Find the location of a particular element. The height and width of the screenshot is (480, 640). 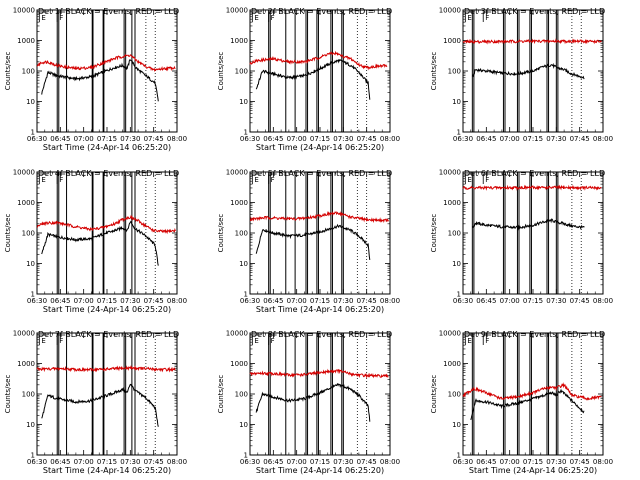

panel-title: Det 9f BLACK = Events, RED = LLD is located at coordinates (534, 334).